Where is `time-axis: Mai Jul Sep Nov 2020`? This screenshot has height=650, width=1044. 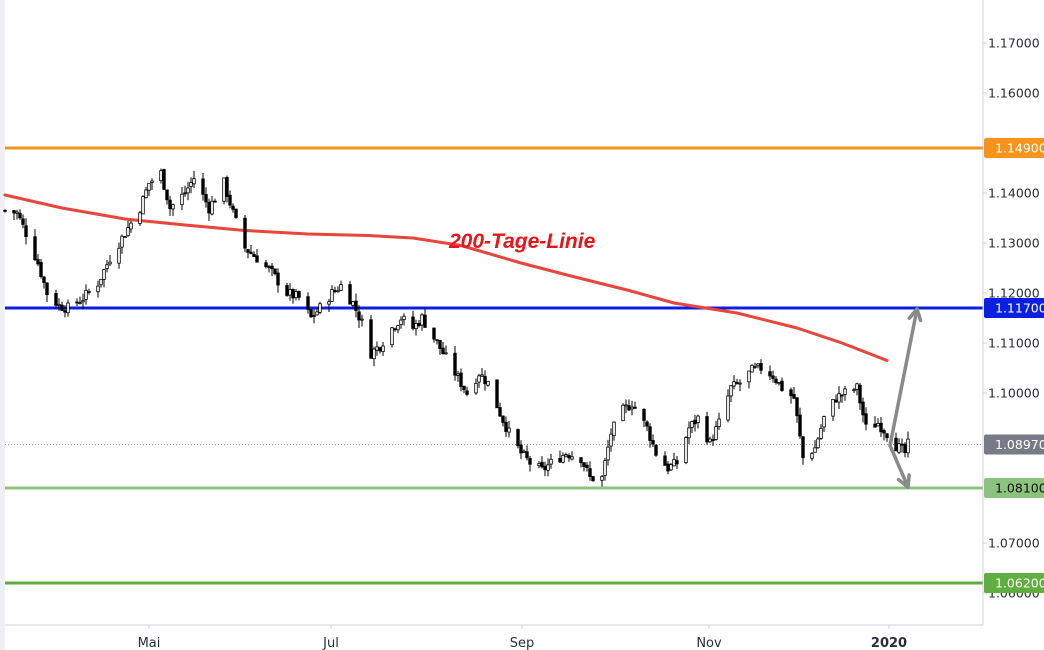
time-axis: Mai Jul Sep Nov 2020 is located at coordinates (522, 637).